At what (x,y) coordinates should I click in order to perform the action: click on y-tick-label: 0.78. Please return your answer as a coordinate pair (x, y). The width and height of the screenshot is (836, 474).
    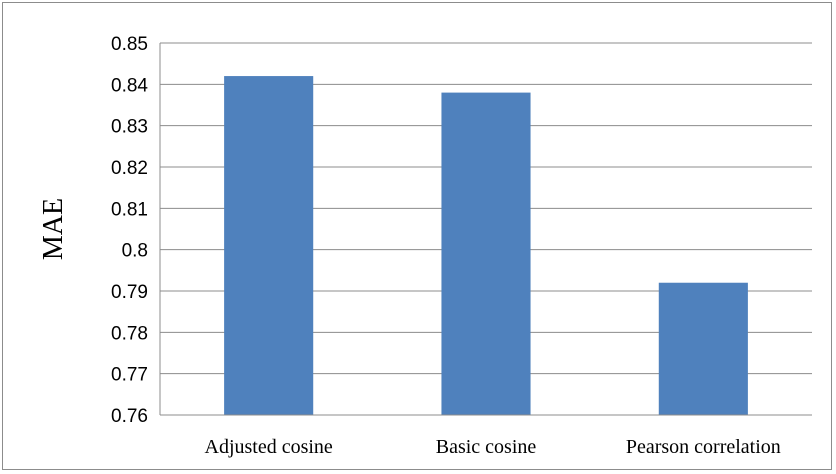
    Looking at the image, I should click on (129, 333).